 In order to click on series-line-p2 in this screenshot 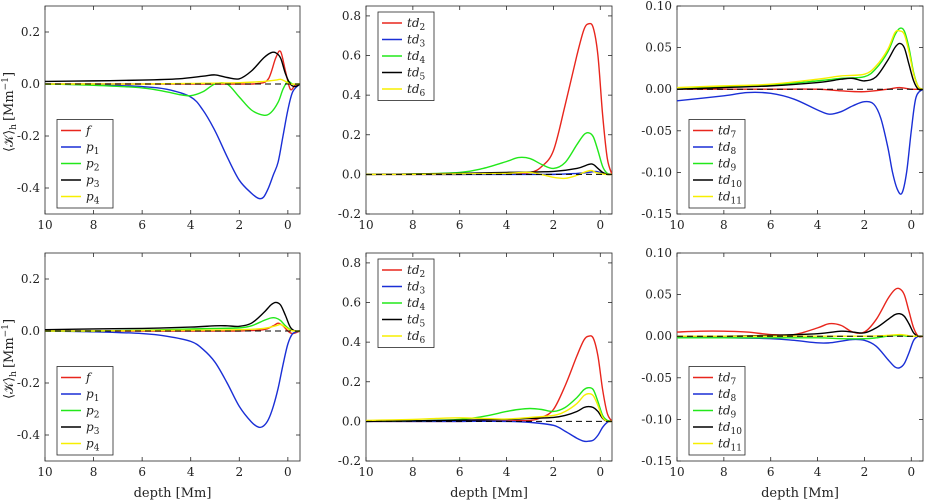, I will do `click(172, 98)`.